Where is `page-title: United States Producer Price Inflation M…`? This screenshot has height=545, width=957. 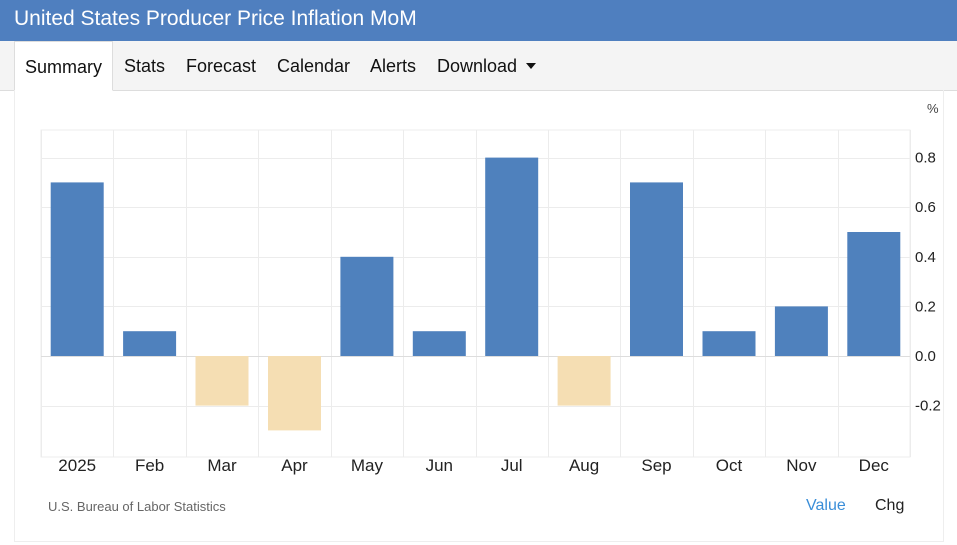 page-title: United States Producer Price Inflation M… is located at coordinates (215, 18).